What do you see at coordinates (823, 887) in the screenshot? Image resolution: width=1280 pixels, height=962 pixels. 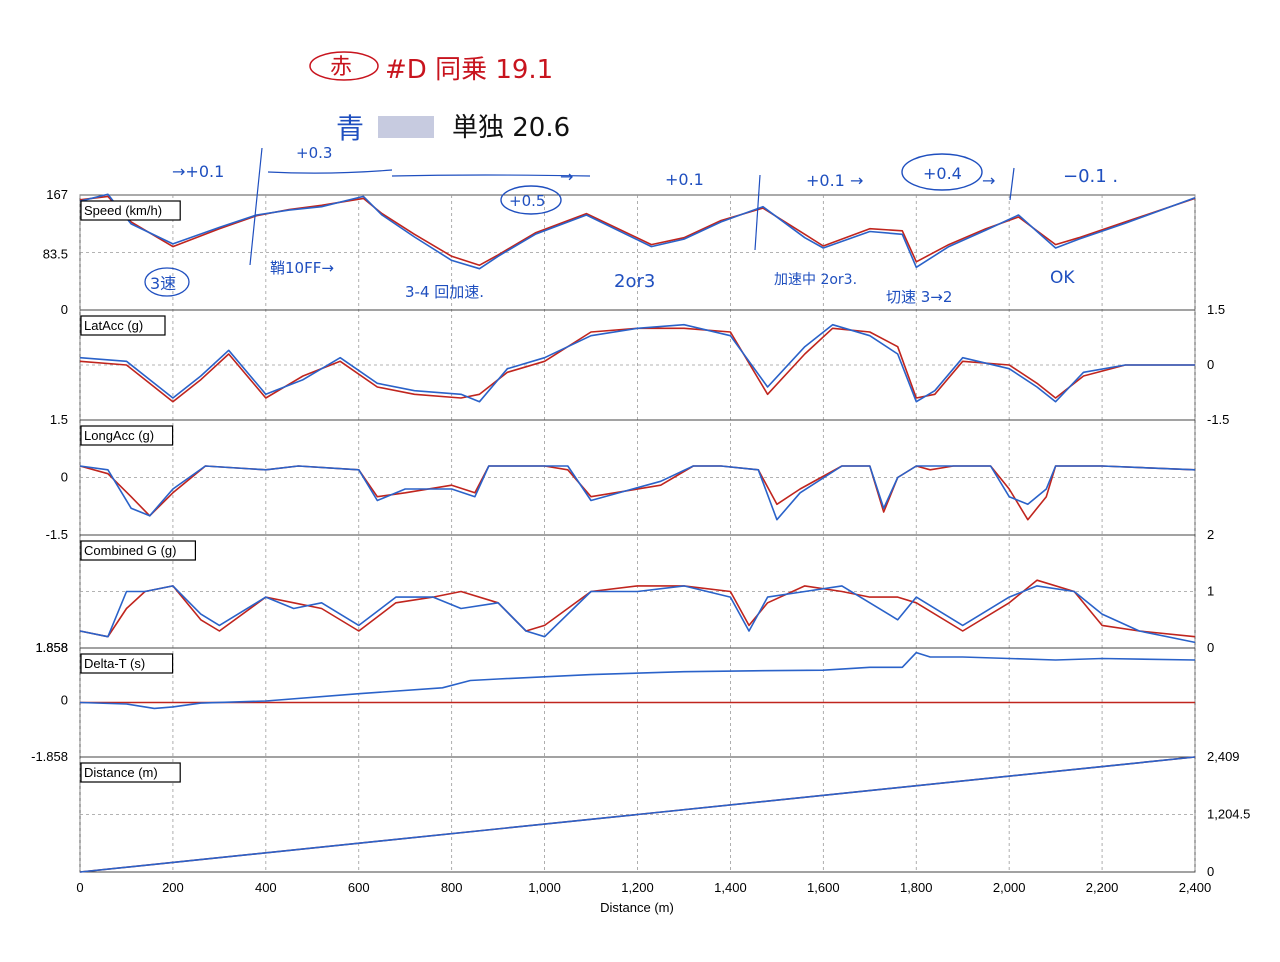 I see `x-tick-label: 1,600` at bounding box center [823, 887].